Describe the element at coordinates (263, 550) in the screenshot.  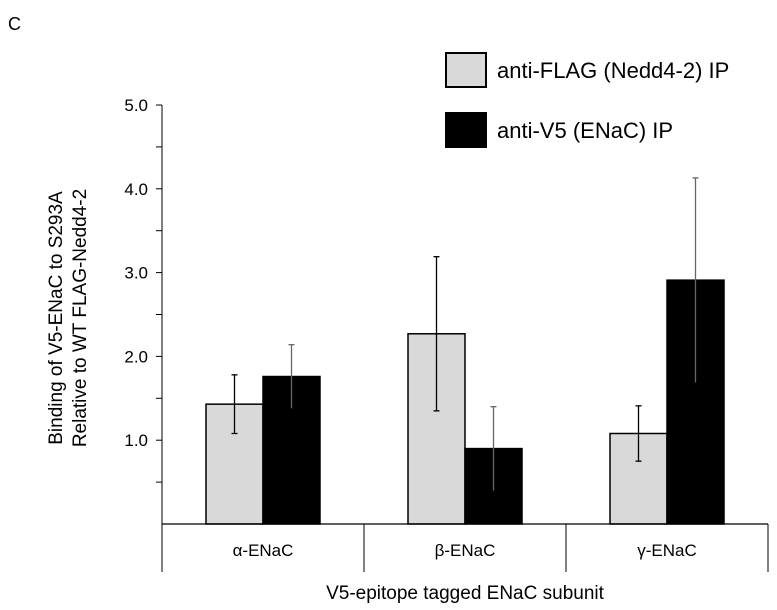
I see `x-tick-label: α-ENaC` at that location.